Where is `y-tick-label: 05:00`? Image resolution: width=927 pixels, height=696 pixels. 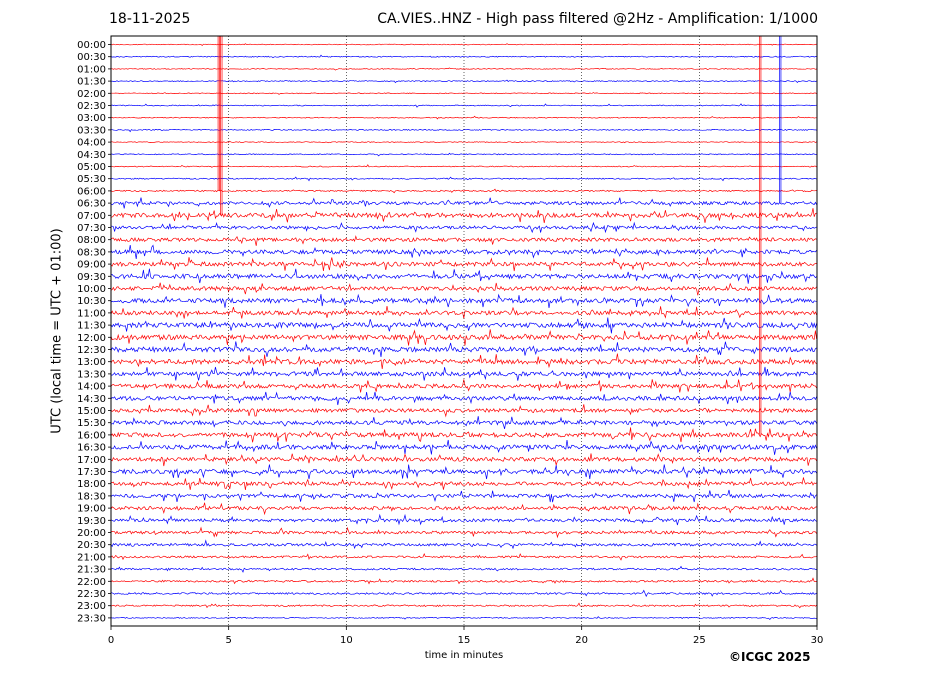
y-tick-label: 05:00 is located at coordinates (91, 167).